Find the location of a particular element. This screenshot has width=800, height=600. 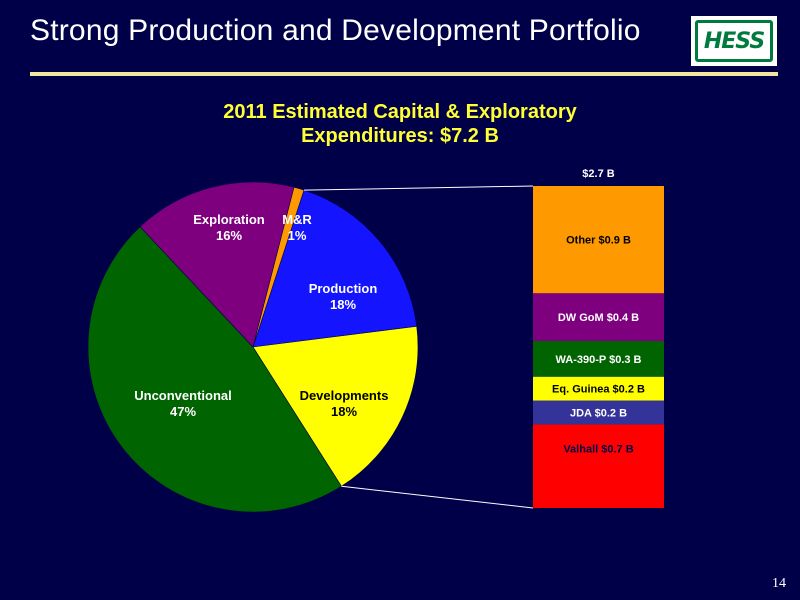

pie-label-developments: Developments is located at coordinates (344, 395).